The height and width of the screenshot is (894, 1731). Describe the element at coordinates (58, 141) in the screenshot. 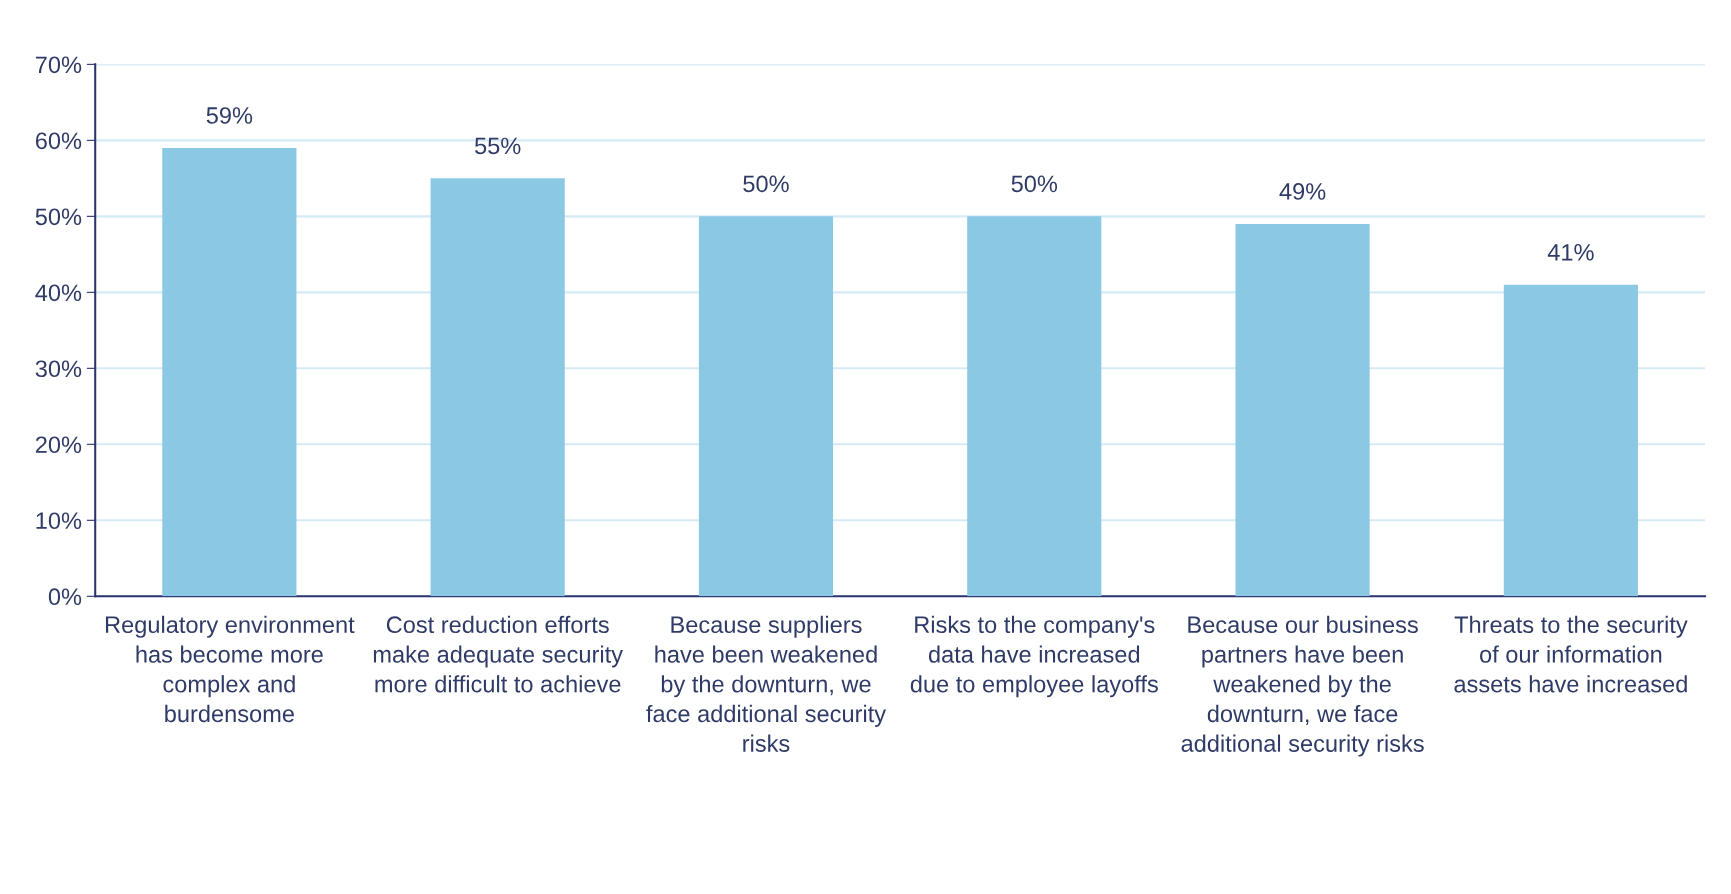

I see `y-tick-label: 60%` at that location.